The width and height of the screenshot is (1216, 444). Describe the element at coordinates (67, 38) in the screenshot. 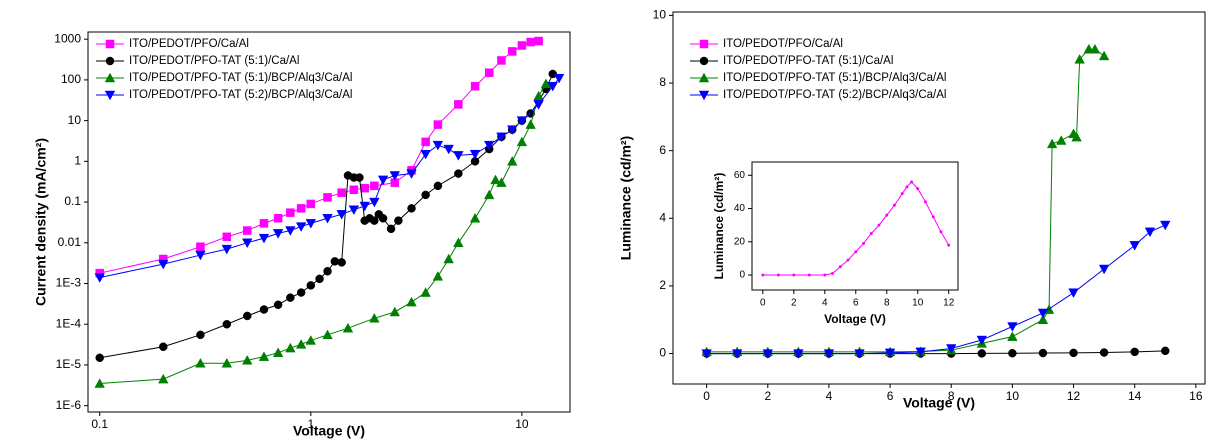

I see `y-tick-label: 1000` at that location.